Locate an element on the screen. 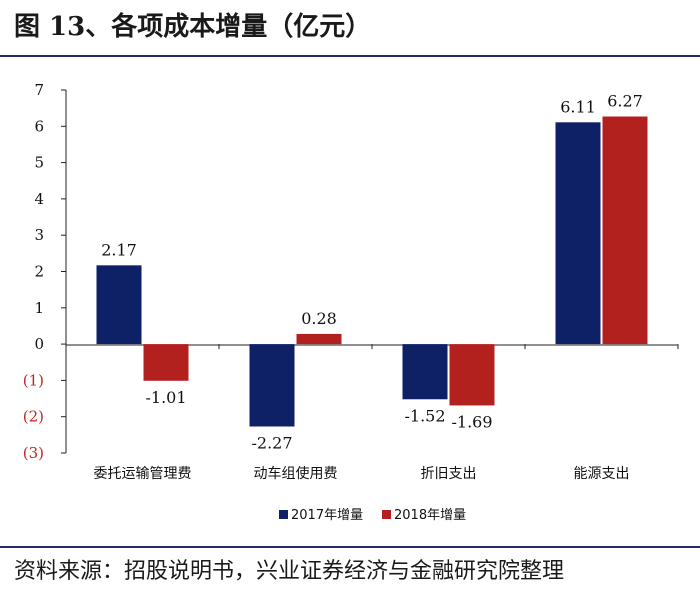  x-category-label: 折旧支出 is located at coordinates (449, 474).